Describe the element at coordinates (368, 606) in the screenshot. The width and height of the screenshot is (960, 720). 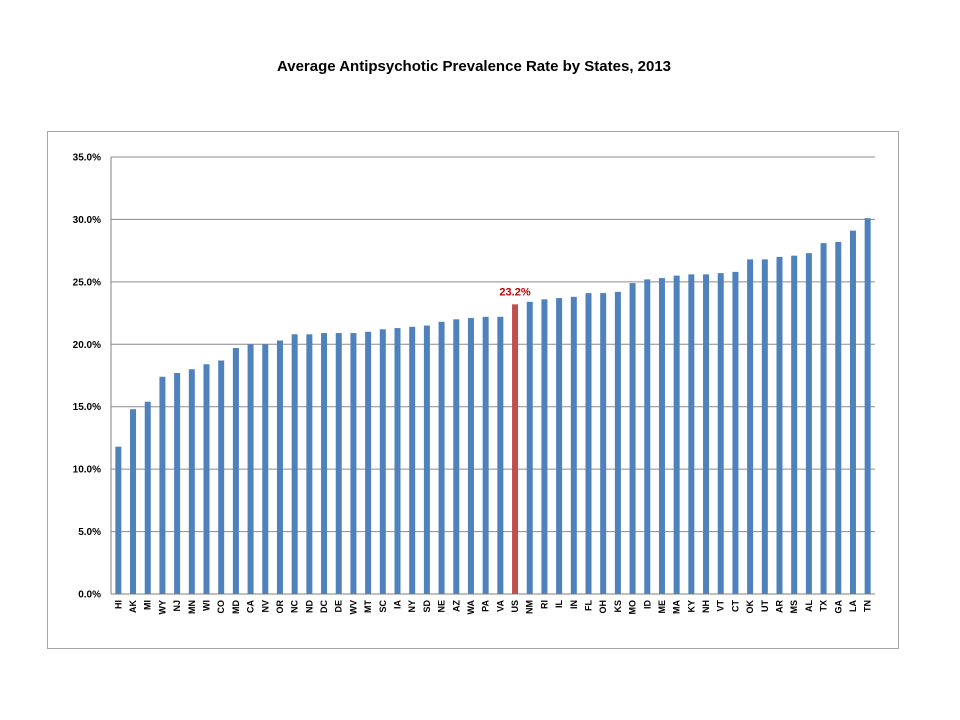
I see `x-tick-label: MT` at that location.